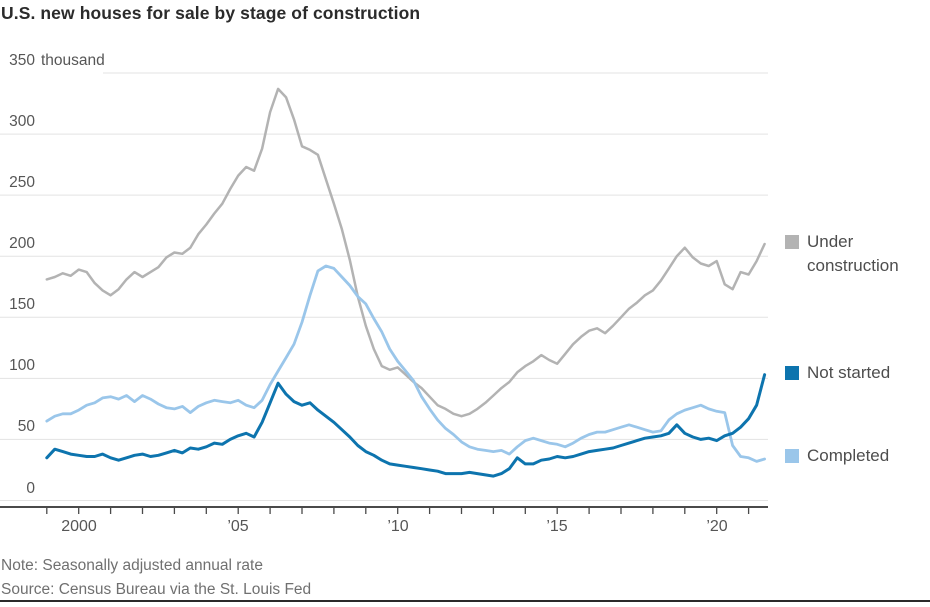 This screenshot has height=607, width=930. What do you see at coordinates (406, 425) in the screenshot?
I see `line-not-started` at bounding box center [406, 425].